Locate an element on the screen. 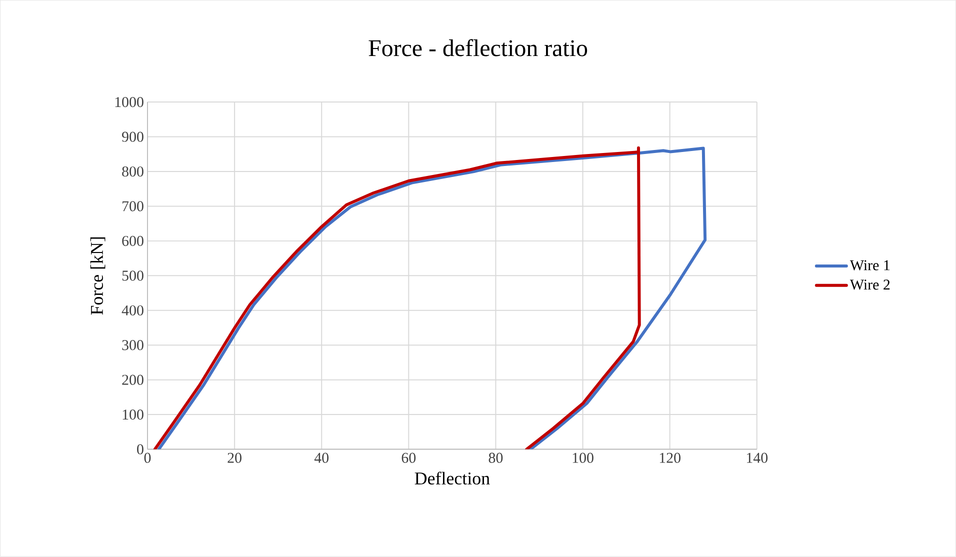 This screenshot has width=956, height=557. legend-label: Wire 1 is located at coordinates (870, 265).